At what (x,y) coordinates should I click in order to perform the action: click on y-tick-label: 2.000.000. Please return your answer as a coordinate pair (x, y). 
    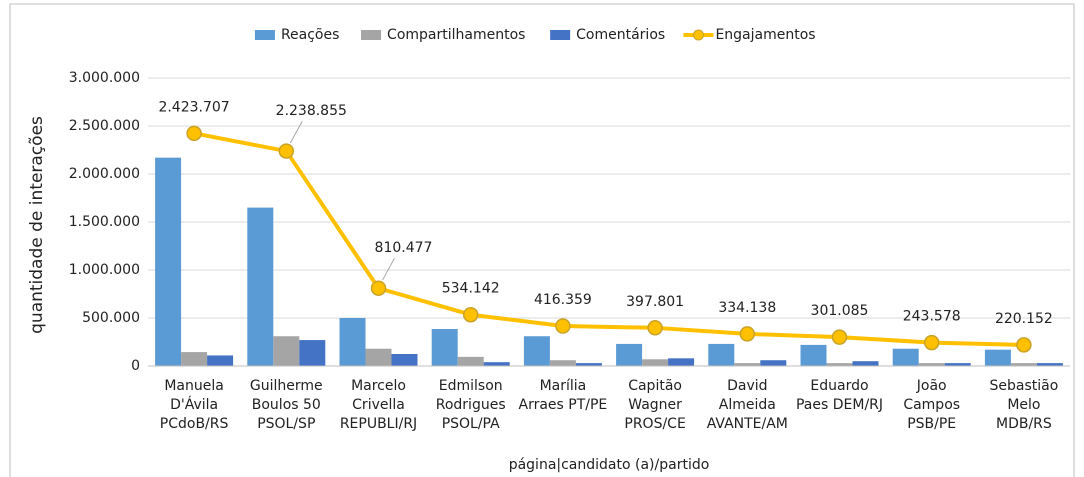
    Looking at the image, I should click on (104, 174).